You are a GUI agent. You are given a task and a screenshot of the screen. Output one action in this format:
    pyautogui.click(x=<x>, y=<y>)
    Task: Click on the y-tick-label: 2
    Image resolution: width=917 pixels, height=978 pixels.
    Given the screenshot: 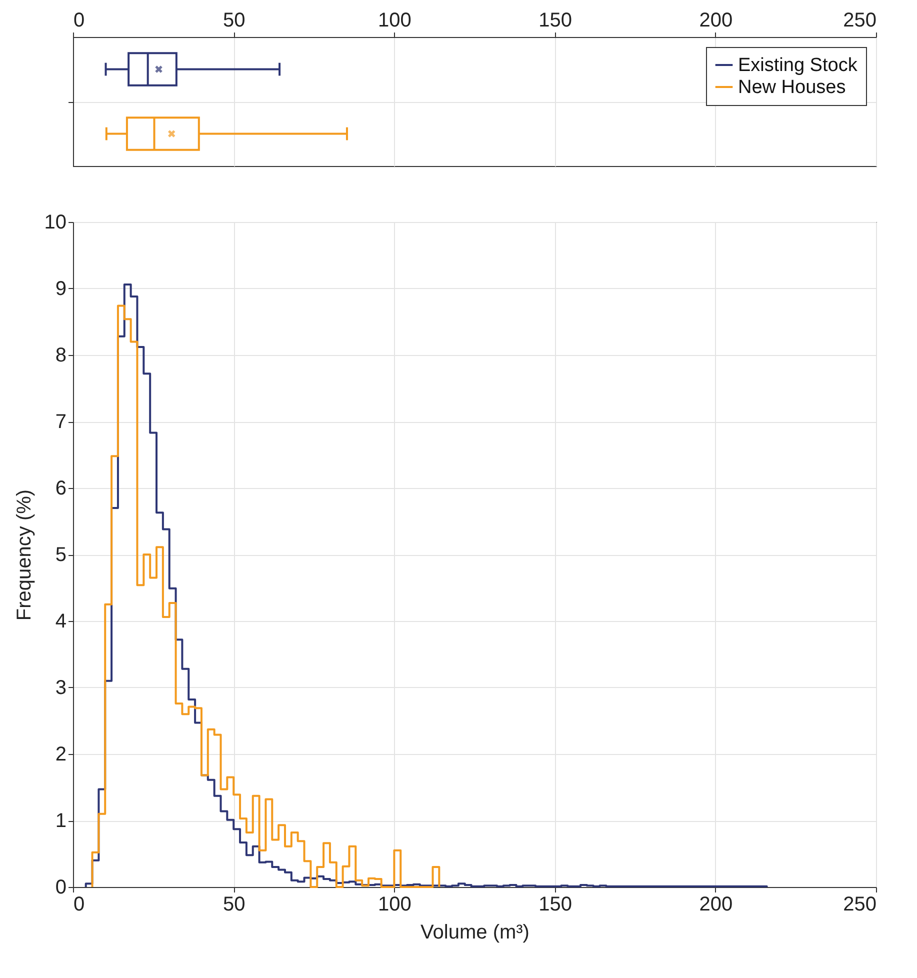 What is the action you would take?
    pyautogui.click(x=60, y=755)
    